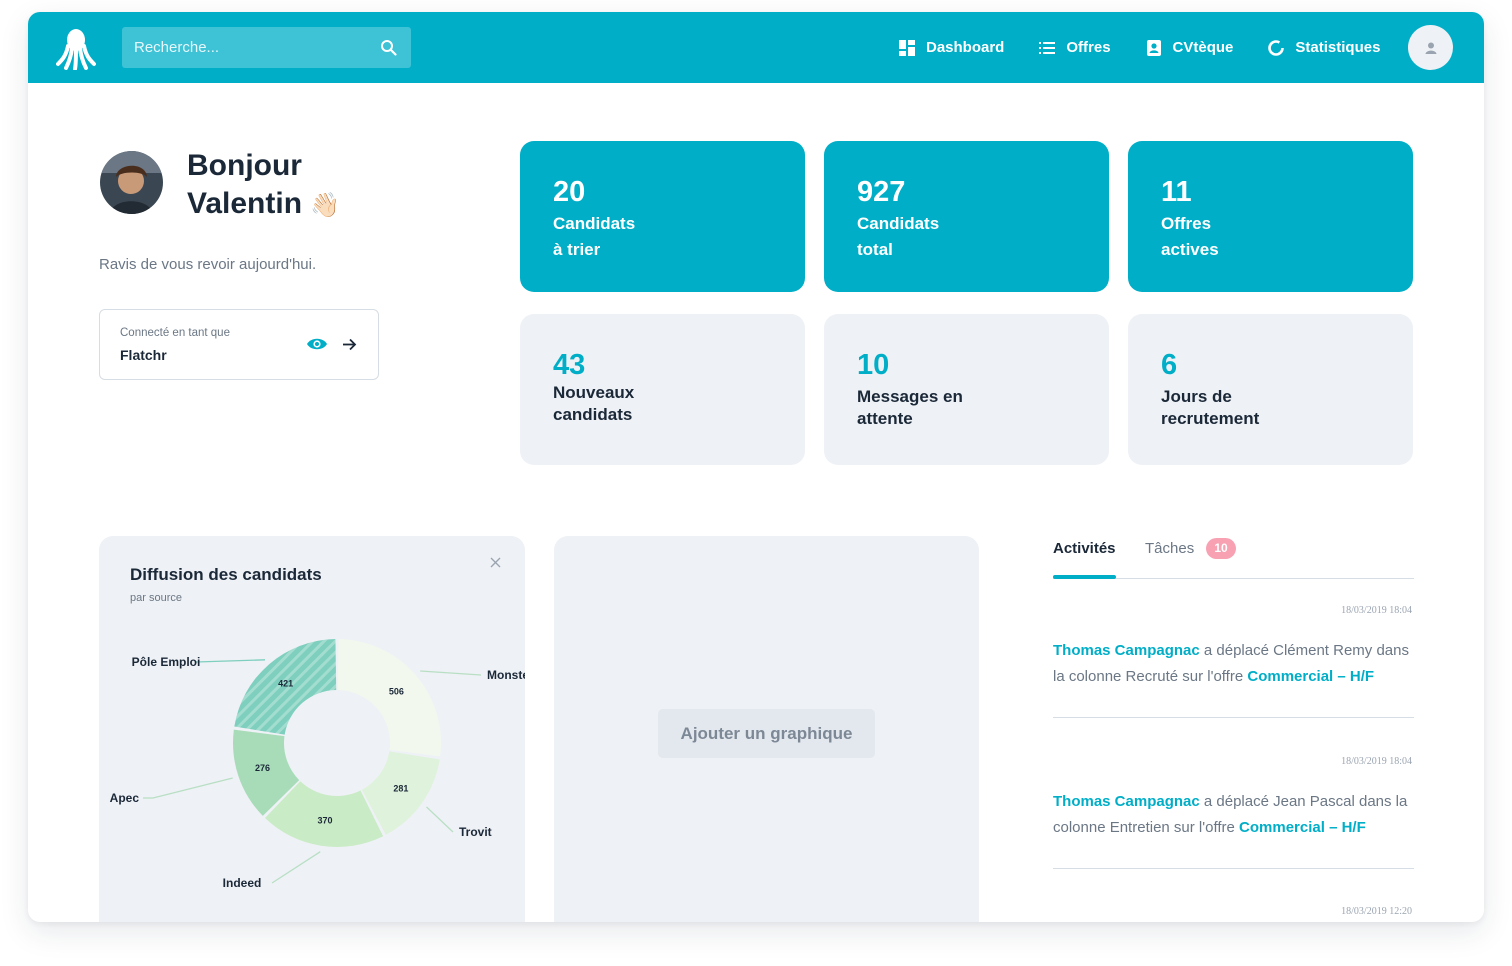  I want to click on source-label: Apec, so click(125, 798).